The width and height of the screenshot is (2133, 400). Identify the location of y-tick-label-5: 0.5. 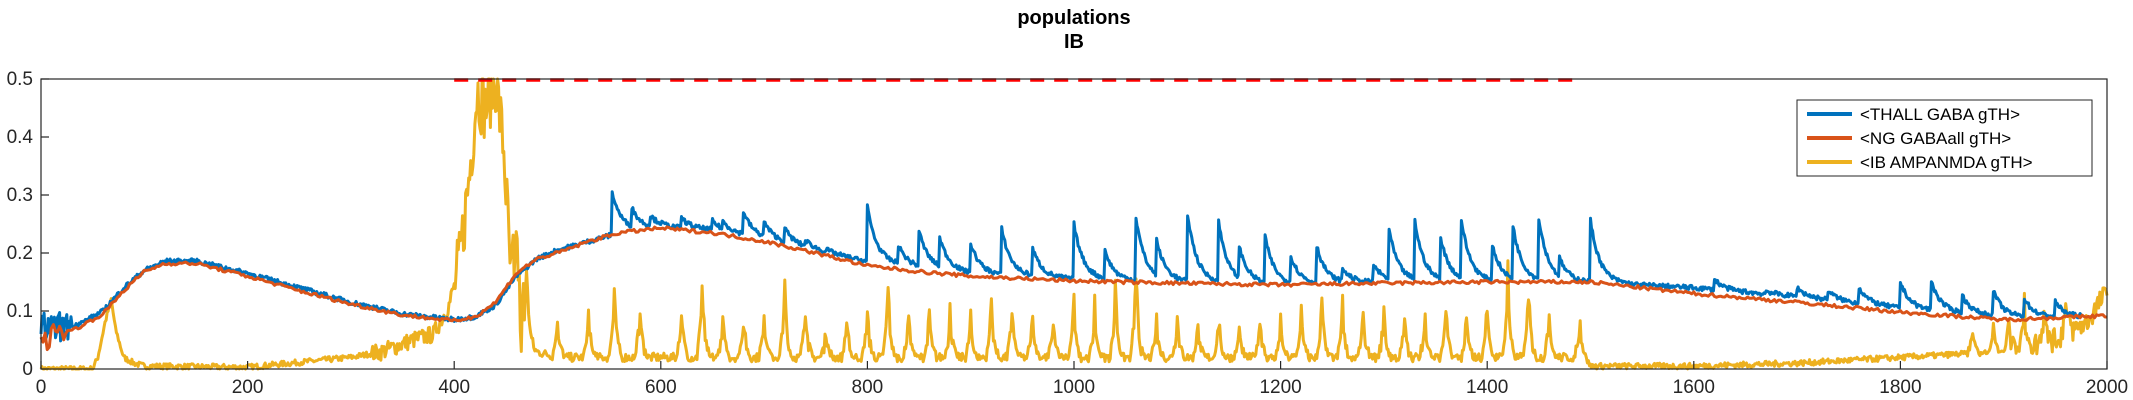
(20, 79).